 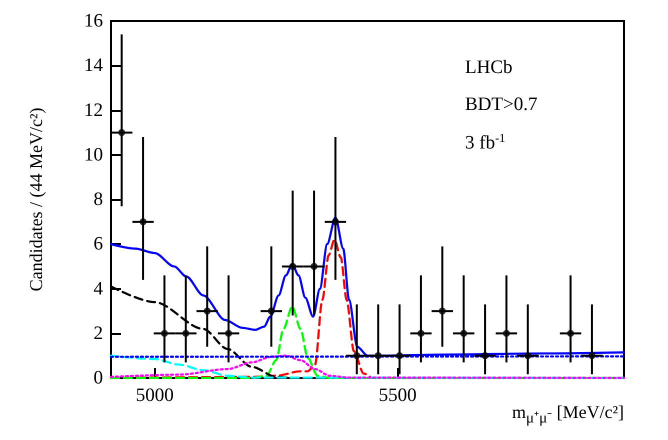 I want to click on x-axis-title: m$_{μ⁺μ⁻}$ [MeV/c²], so click(x=568, y=415).